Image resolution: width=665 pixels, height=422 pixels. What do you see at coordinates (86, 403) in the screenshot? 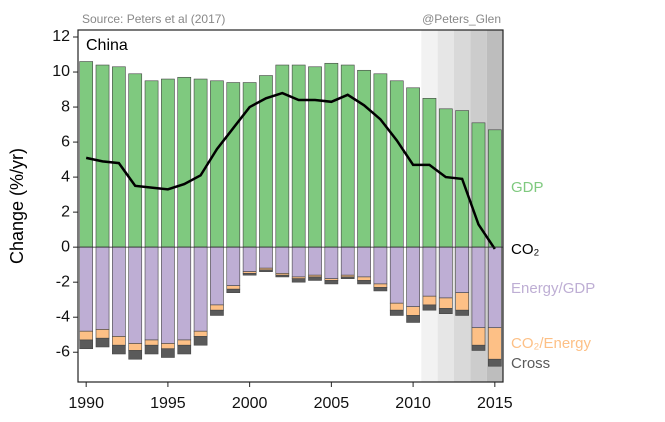
I see `x-tick-label: 1990` at bounding box center [86, 403].